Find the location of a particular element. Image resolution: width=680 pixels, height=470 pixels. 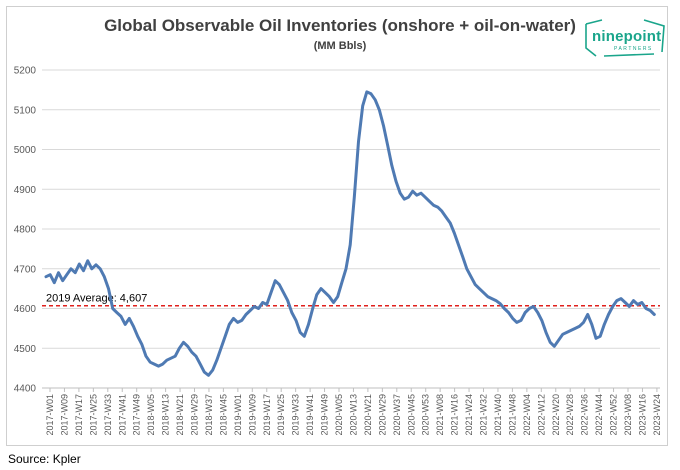

x-tick-label: 2022-W20 is located at coordinates (556, 415).